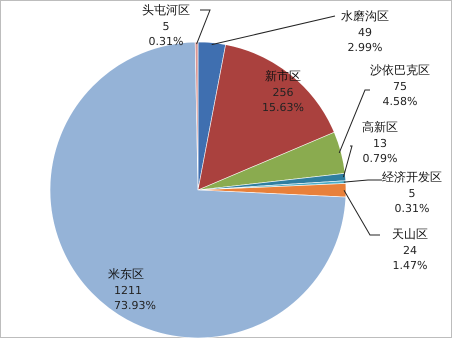 The width and height of the screenshot is (452, 338). What do you see at coordinates (283, 100) in the screenshot?
I see `data-label: 256 15.63%` at bounding box center [283, 100].